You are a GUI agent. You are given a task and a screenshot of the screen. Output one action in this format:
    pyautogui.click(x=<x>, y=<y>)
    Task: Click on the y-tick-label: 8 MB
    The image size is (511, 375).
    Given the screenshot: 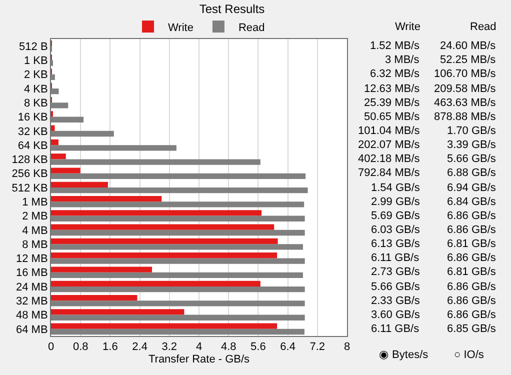 What is the action you would take?
    pyautogui.click(x=35, y=244)
    